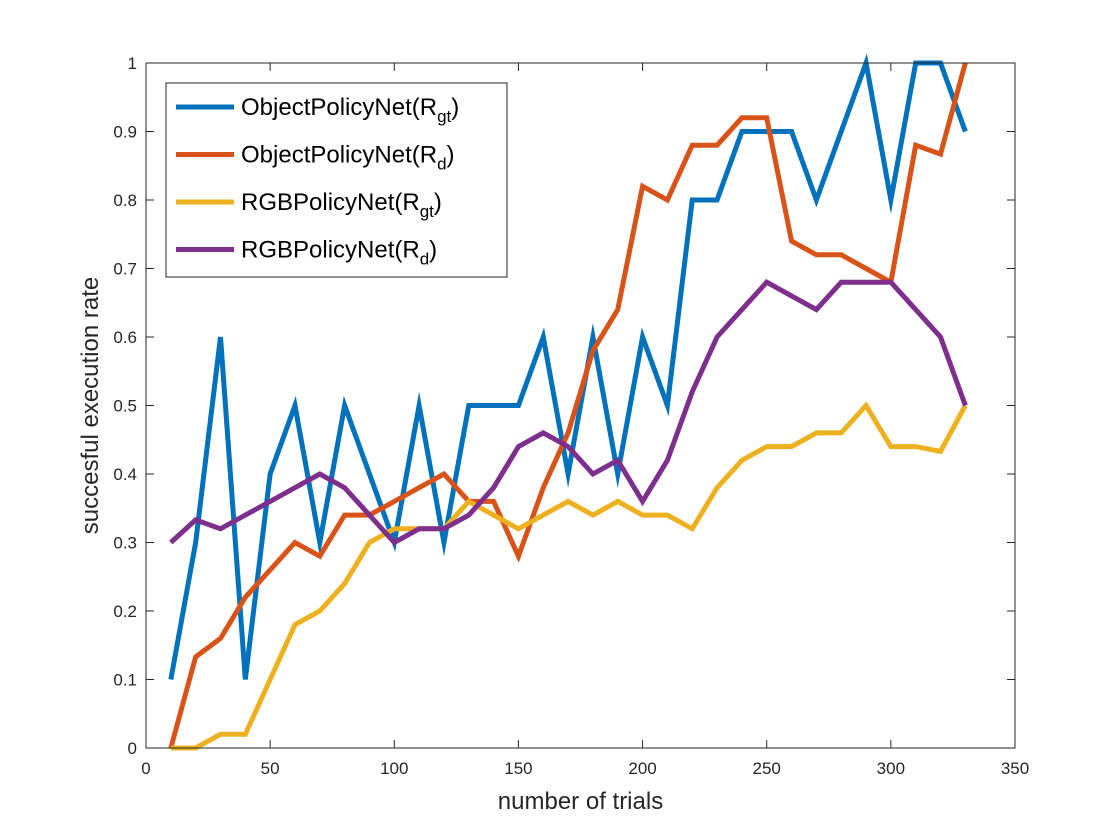 The height and width of the screenshot is (840, 1120). I want to click on x-tick-label: 200, so click(642, 768).